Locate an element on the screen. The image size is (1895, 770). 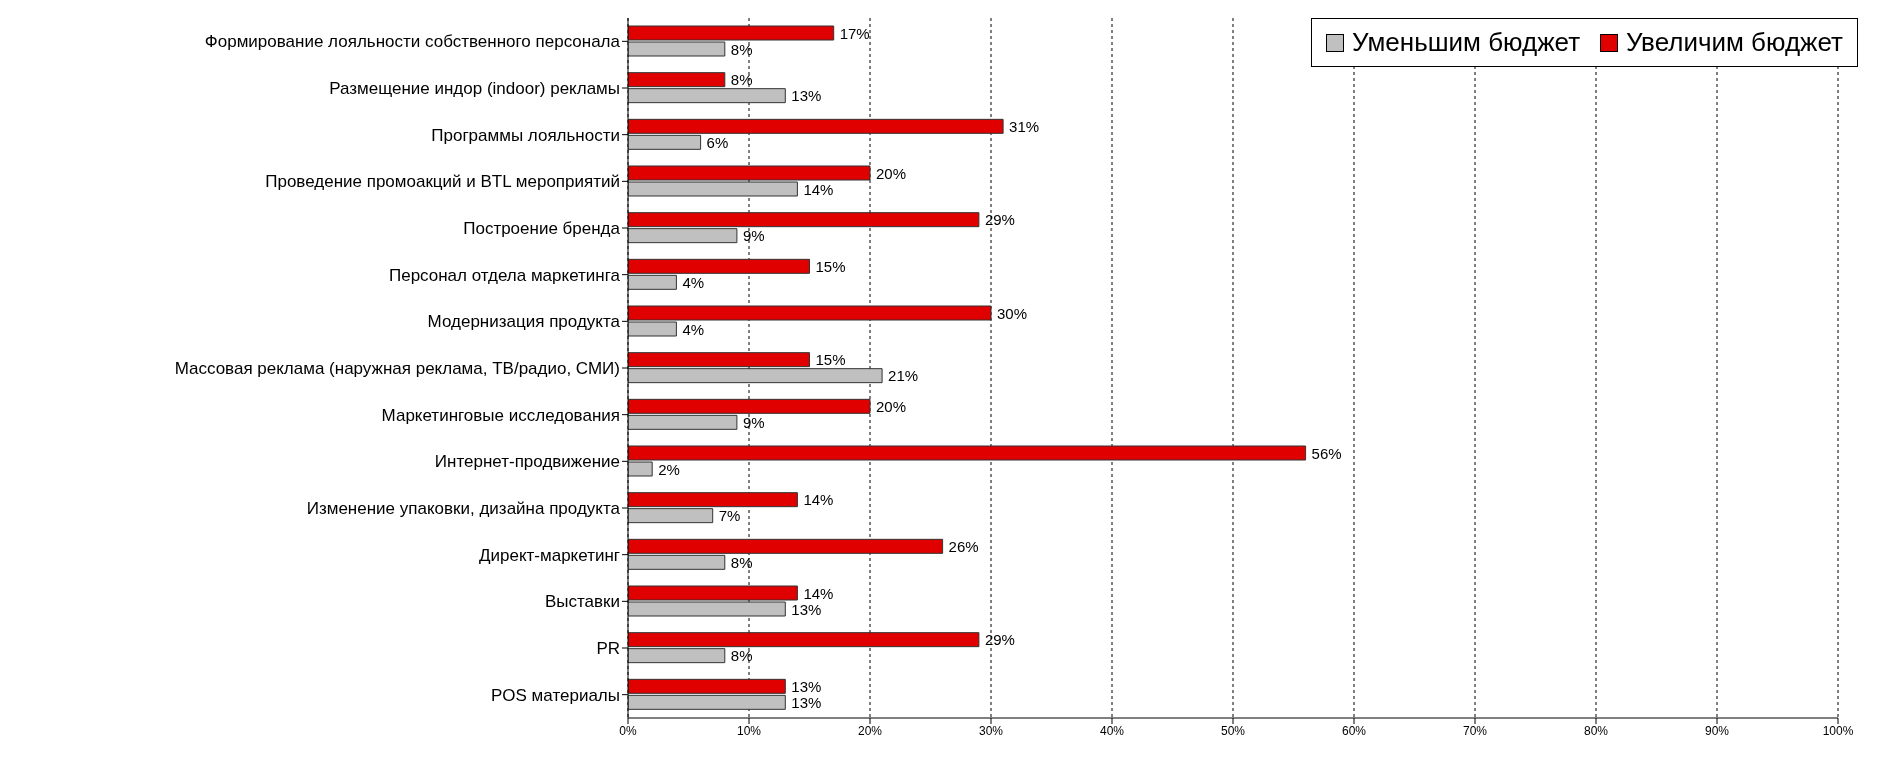
data-label: 21% is located at coordinates (903, 376).